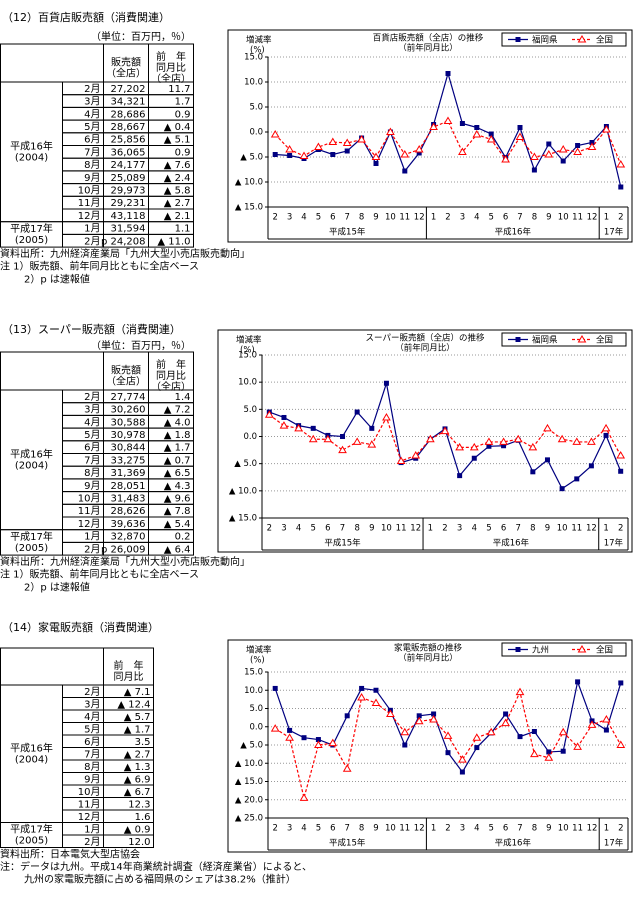 The height and width of the screenshot is (903, 642). Describe the element at coordinates (92, 473) in the screenshot. I see `month-label: 8月` at that location.